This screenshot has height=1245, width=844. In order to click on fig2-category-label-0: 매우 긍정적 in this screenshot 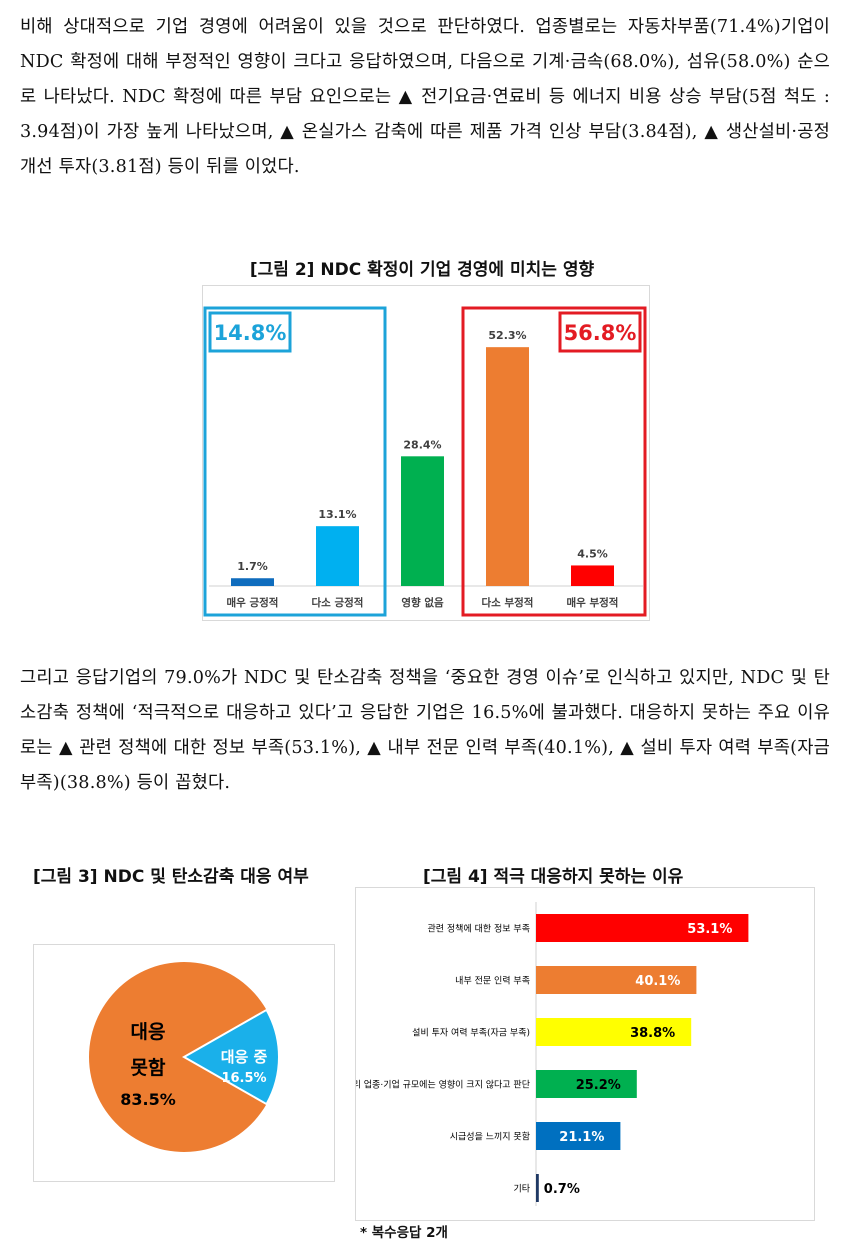, I will do `click(253, 602)`.